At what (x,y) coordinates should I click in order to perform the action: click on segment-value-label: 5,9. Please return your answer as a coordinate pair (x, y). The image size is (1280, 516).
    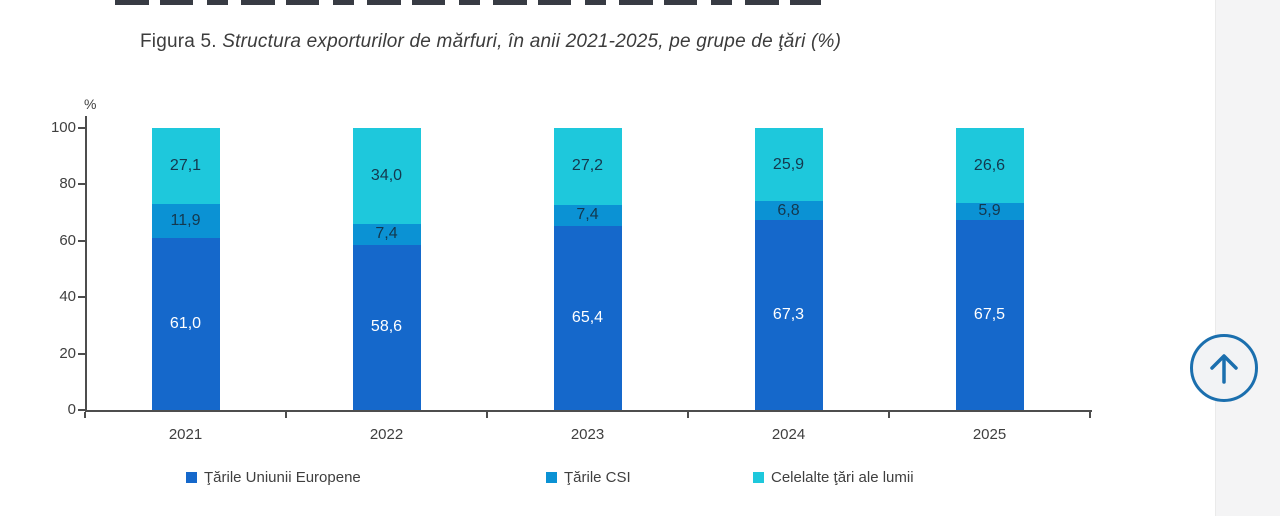
    Looking at the image, I should click on (989, 211).